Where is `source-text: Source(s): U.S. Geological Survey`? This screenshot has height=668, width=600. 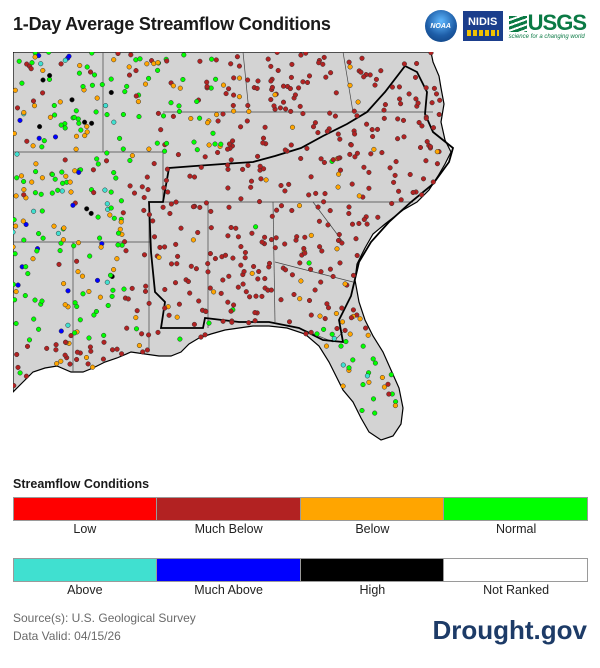
source-text: Source(s): U.S. Geological Survey is located at coordinates (104, 618).